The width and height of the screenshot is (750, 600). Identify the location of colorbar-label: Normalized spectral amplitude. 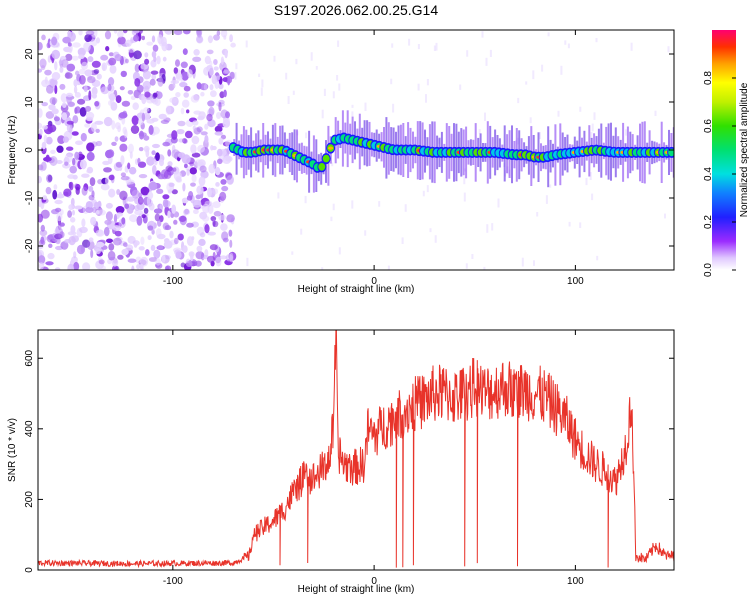
(744, 149).